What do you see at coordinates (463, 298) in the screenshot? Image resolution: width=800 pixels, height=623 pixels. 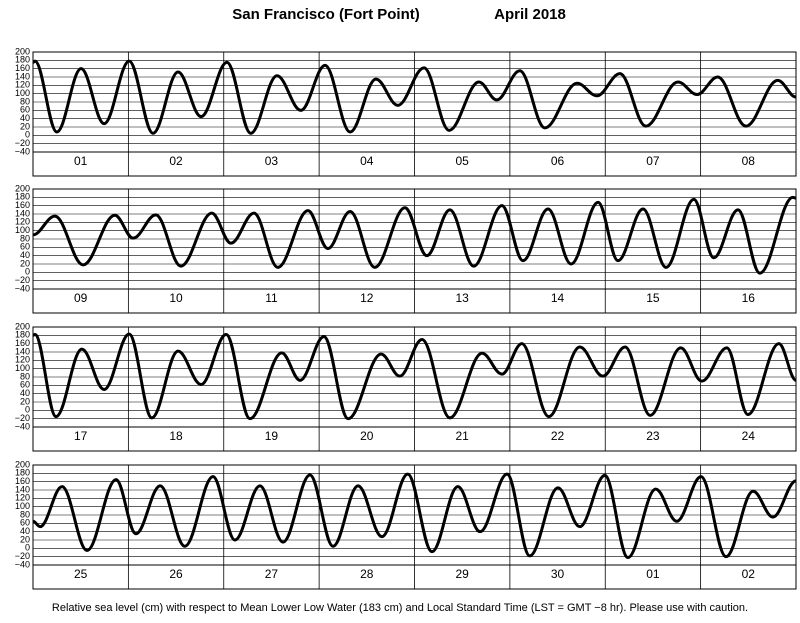 I see `day-label: 13` at bounding box center [463, 298].